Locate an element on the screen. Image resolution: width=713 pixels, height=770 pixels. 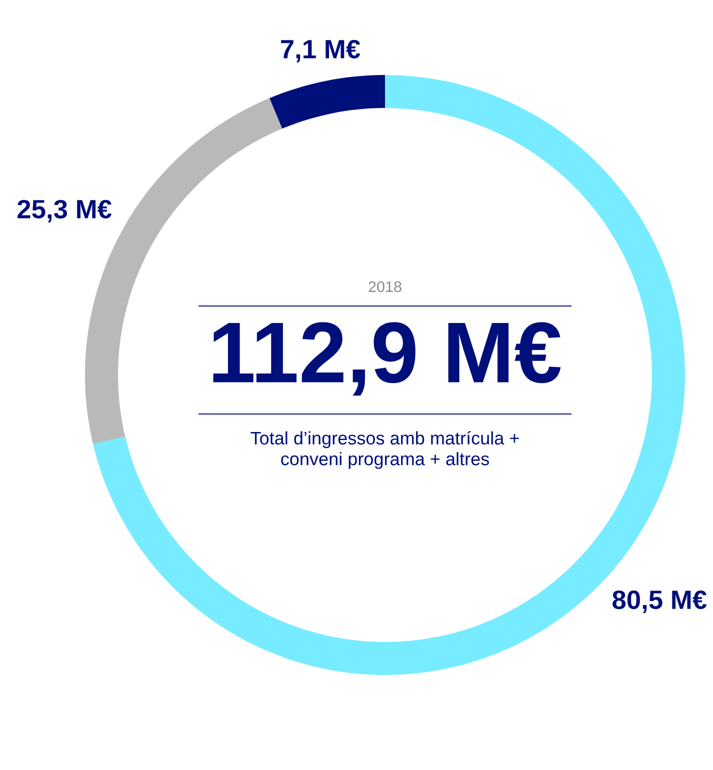
text: 2018 is located at coordinates (385, 286).